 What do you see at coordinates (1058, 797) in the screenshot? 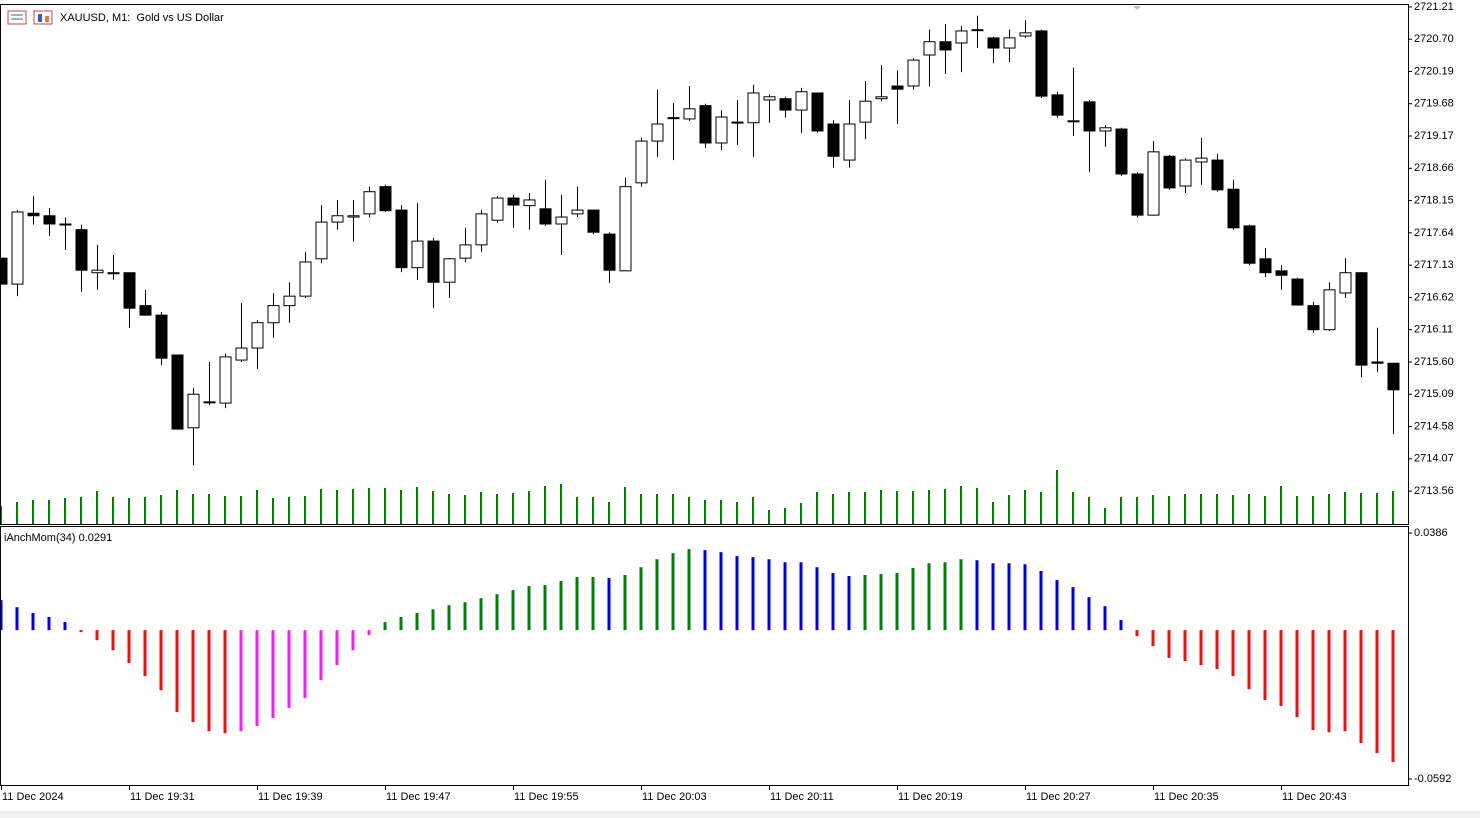
I see `x-tick-label: 11 Dec 20:27` at bounding box center [1058, 797].